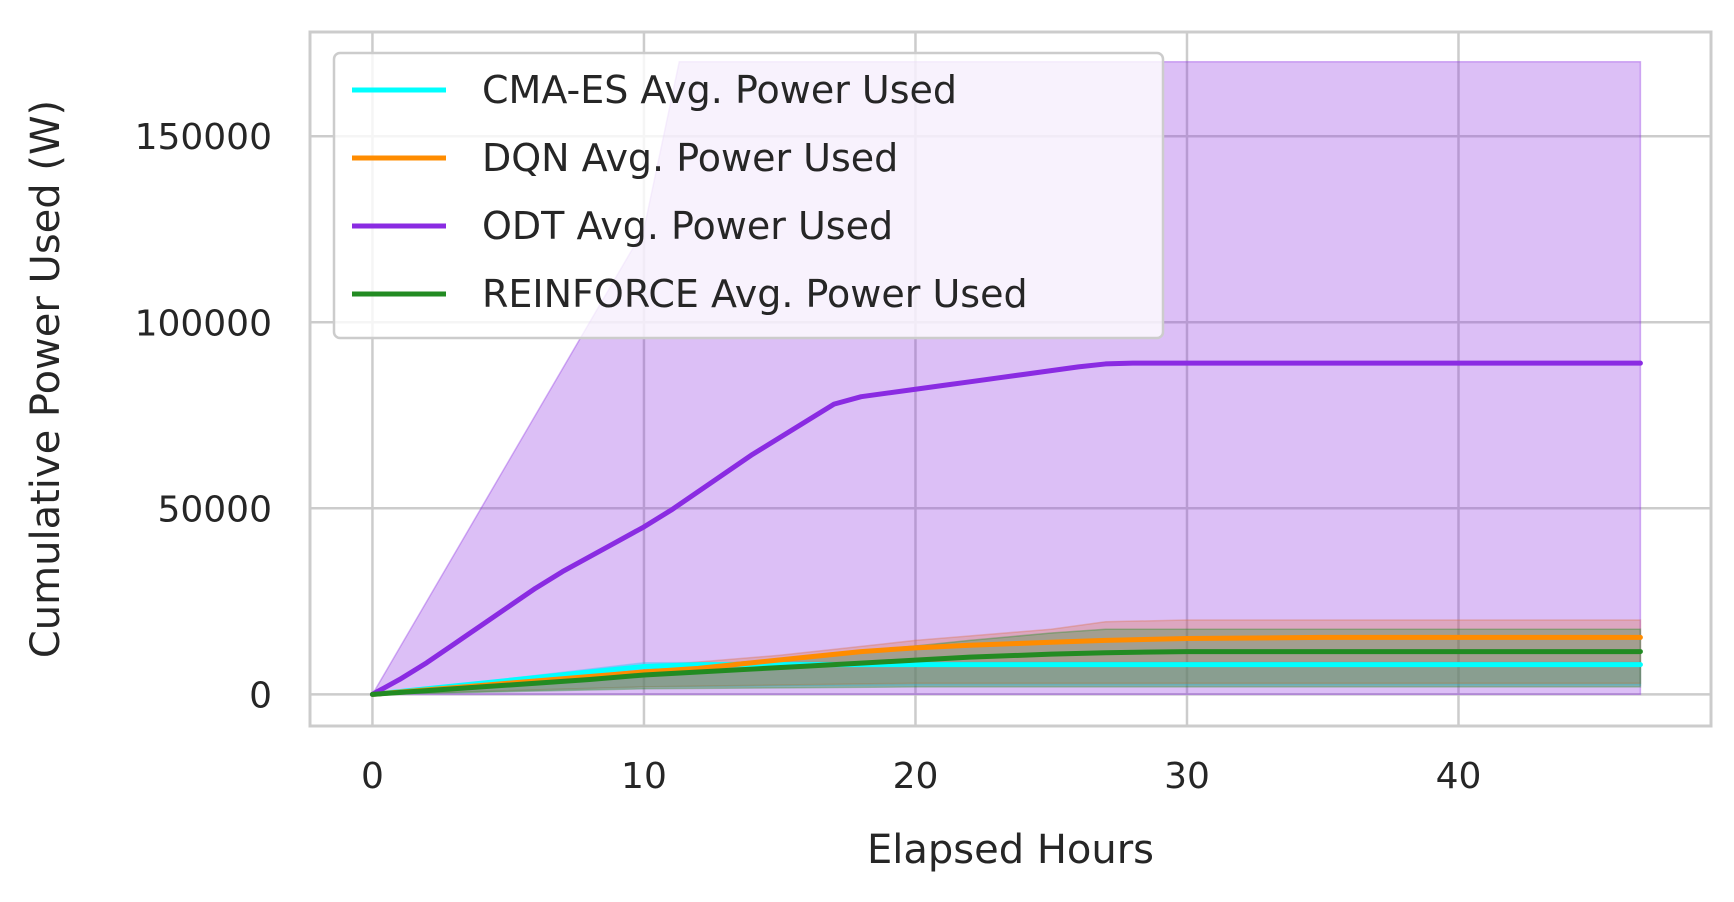 The image size is (1734, 902). What do you see at coordinates (687, 226) in the screenshot?
I see `legend-label: ODT Avg. Power Used` at bounding box center [687, 226].